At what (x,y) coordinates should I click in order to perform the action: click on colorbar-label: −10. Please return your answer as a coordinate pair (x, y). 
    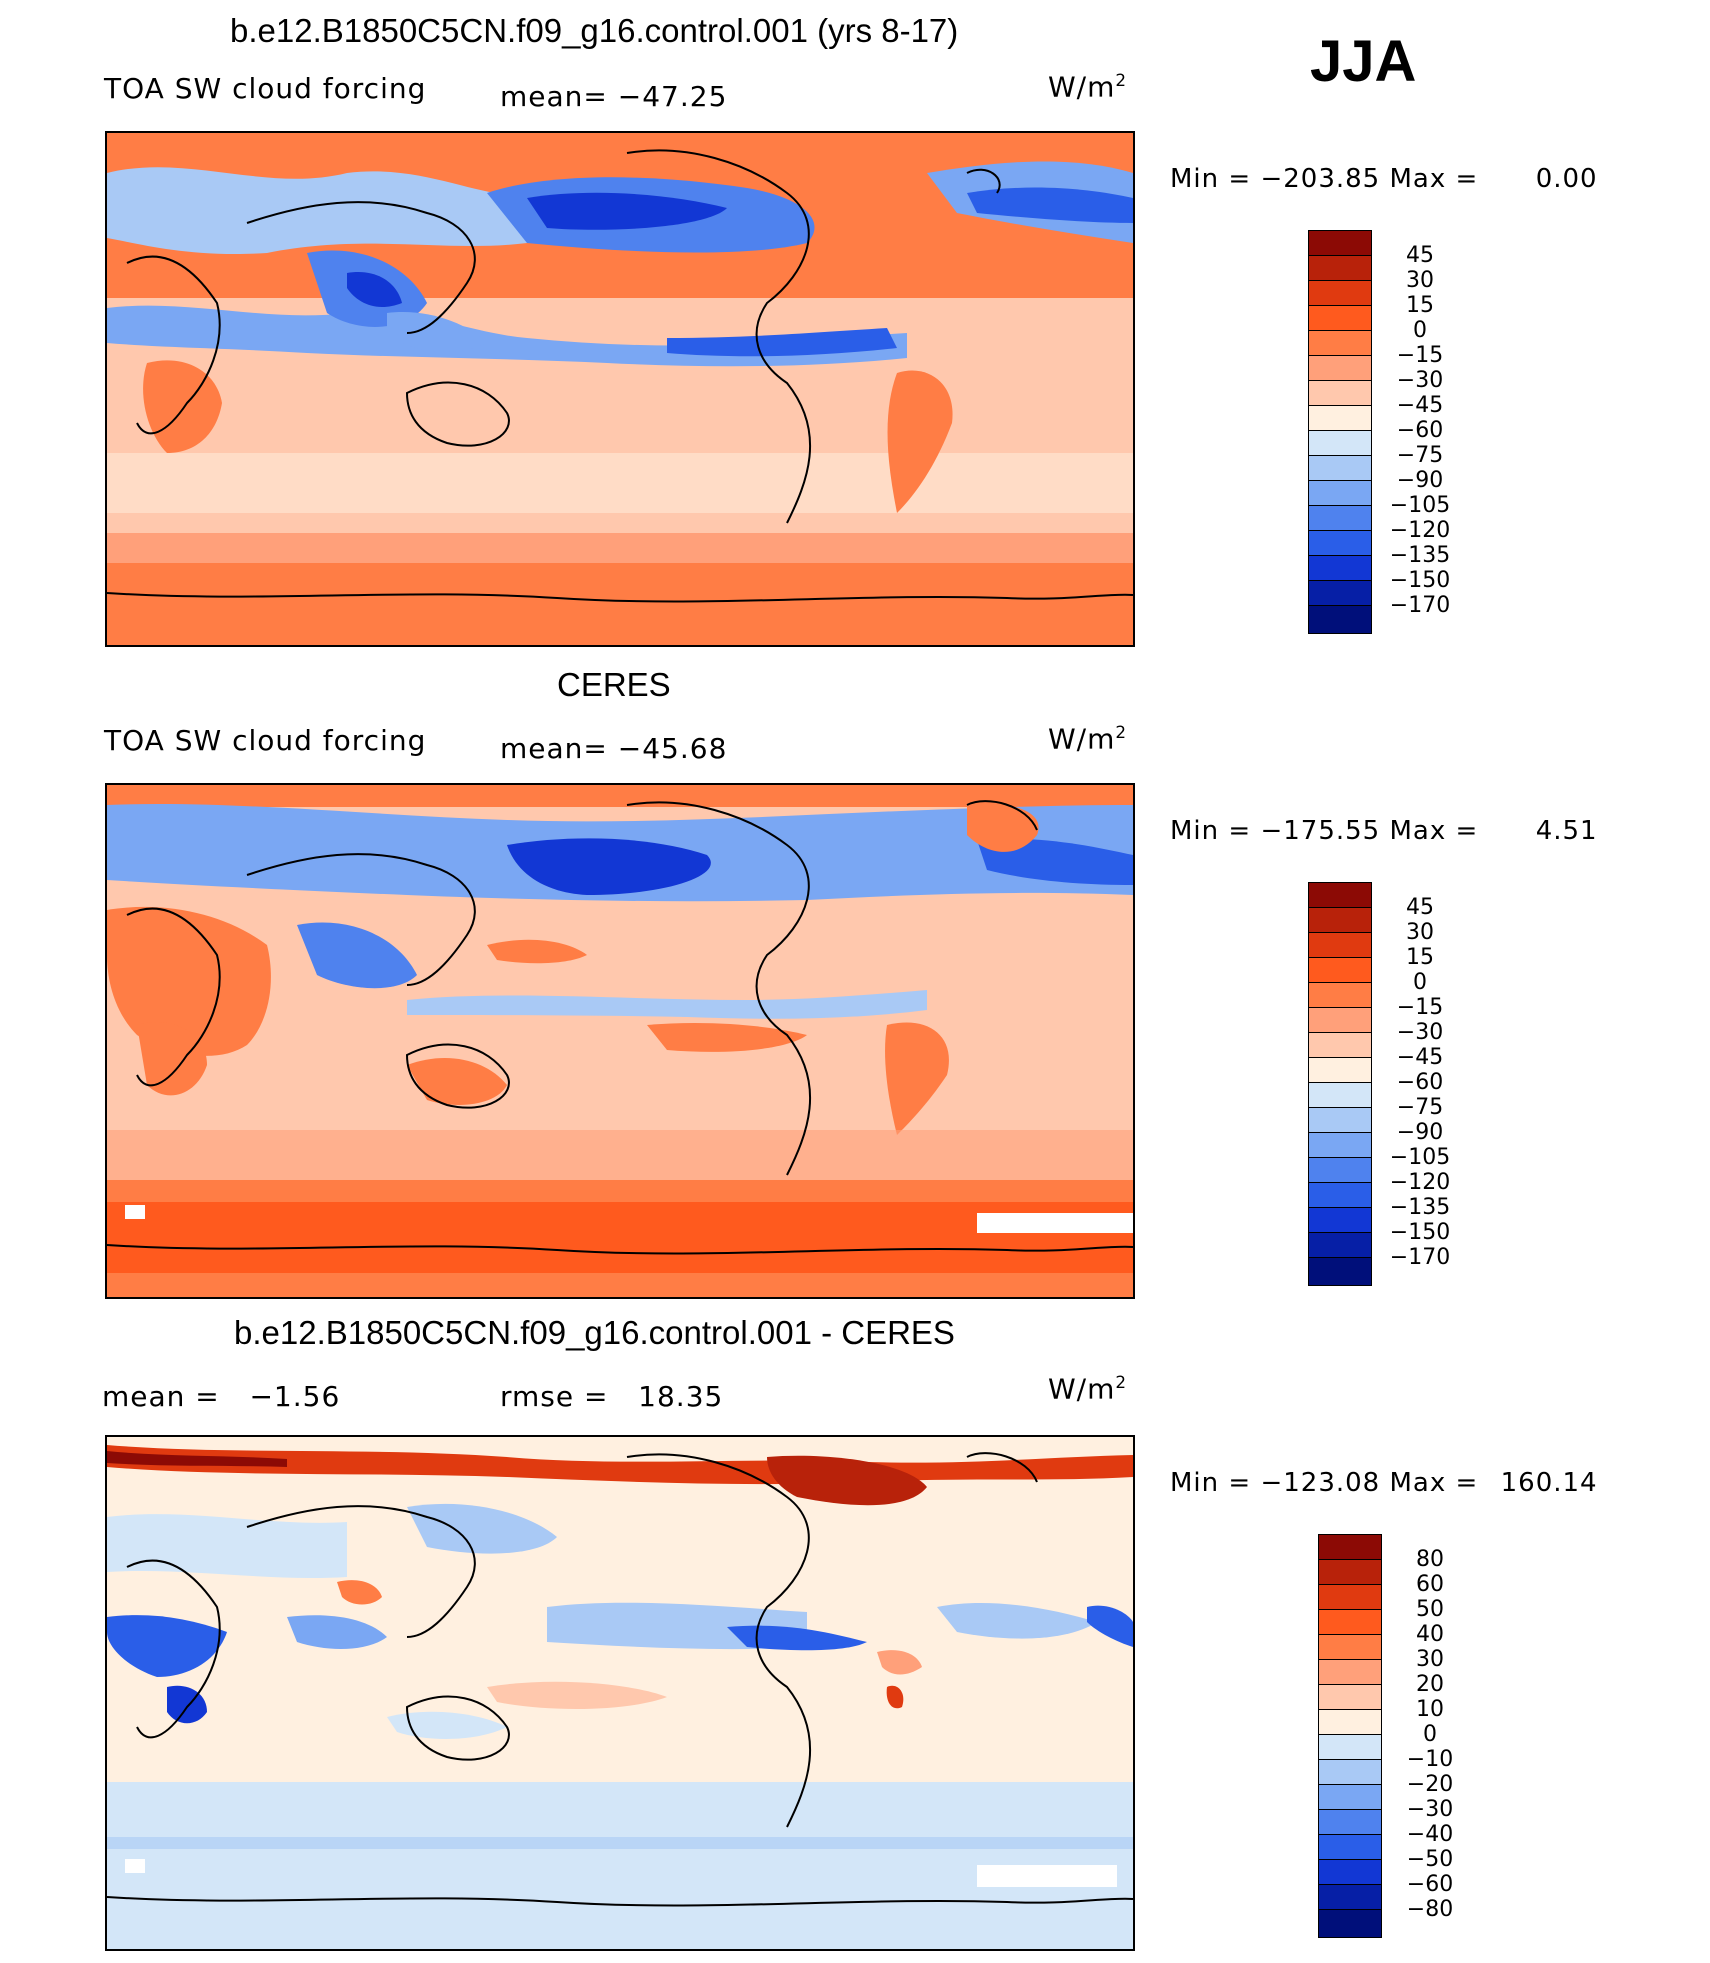
    Looking at the image, I should click on (1430, 1759).